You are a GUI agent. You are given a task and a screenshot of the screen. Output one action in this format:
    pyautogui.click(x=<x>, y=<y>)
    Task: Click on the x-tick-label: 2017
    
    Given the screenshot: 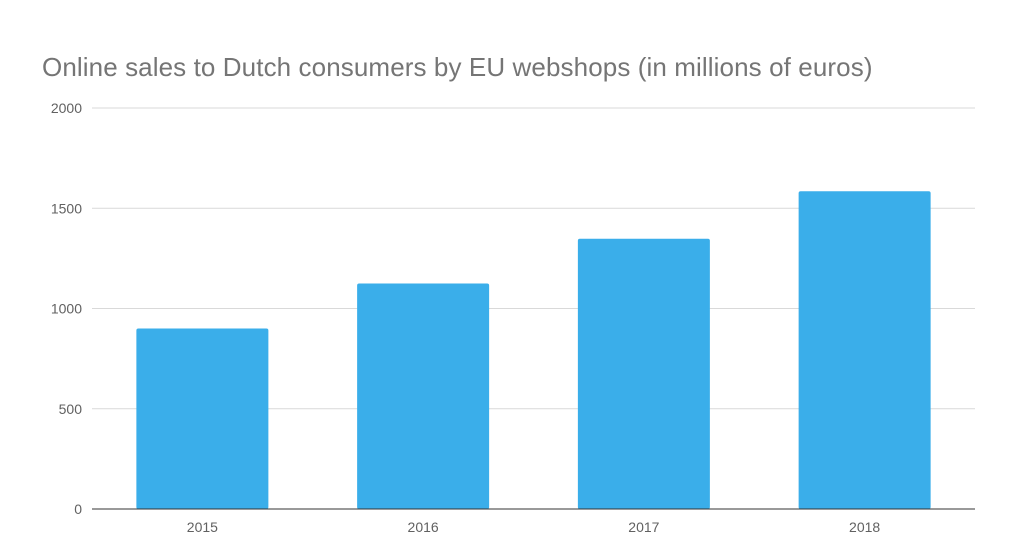 What is the action you would take?
    pyautogui.click(x=643, y=527)
    